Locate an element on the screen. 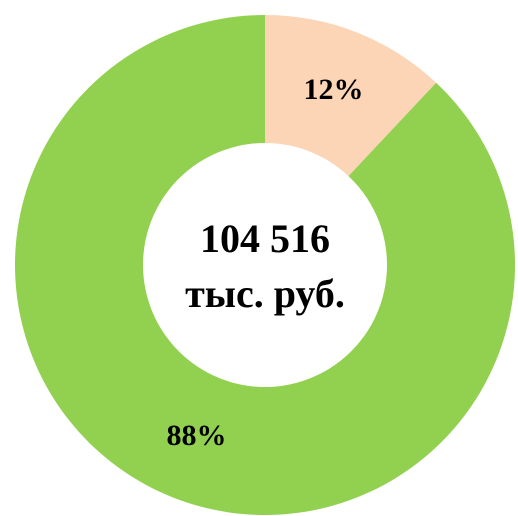  slice is located at coordinates (351, 96).